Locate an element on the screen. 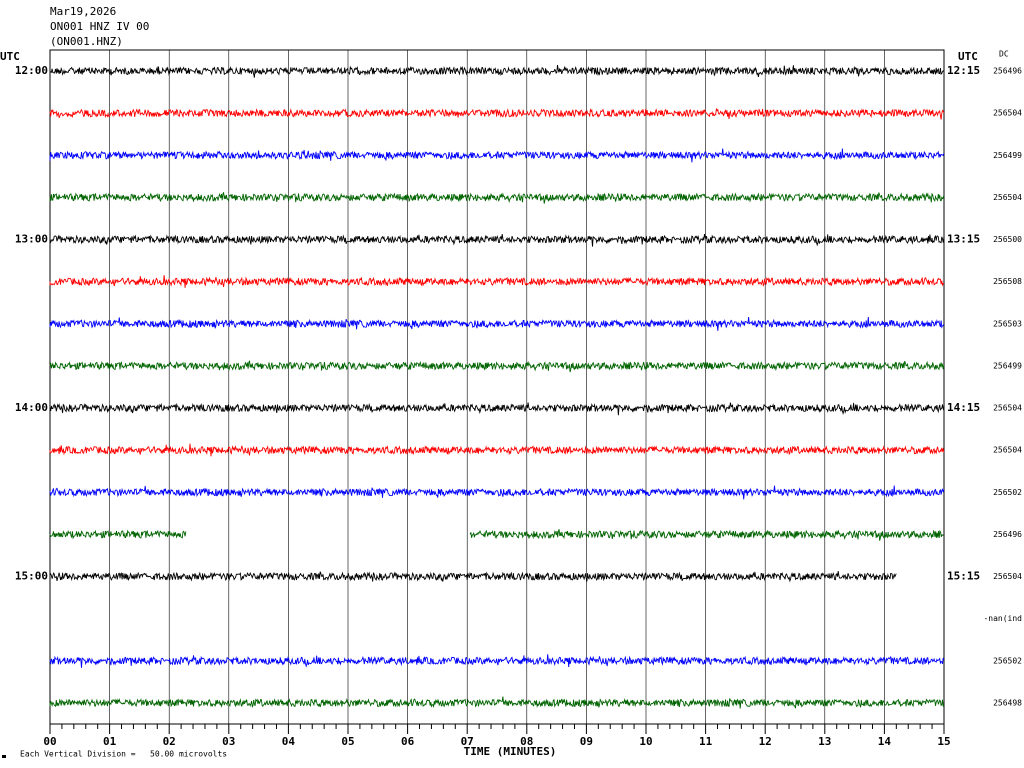 The width and height of the screenshot is (1024, 768). x-tick-label: 10 is located at coordinates (645, 741).